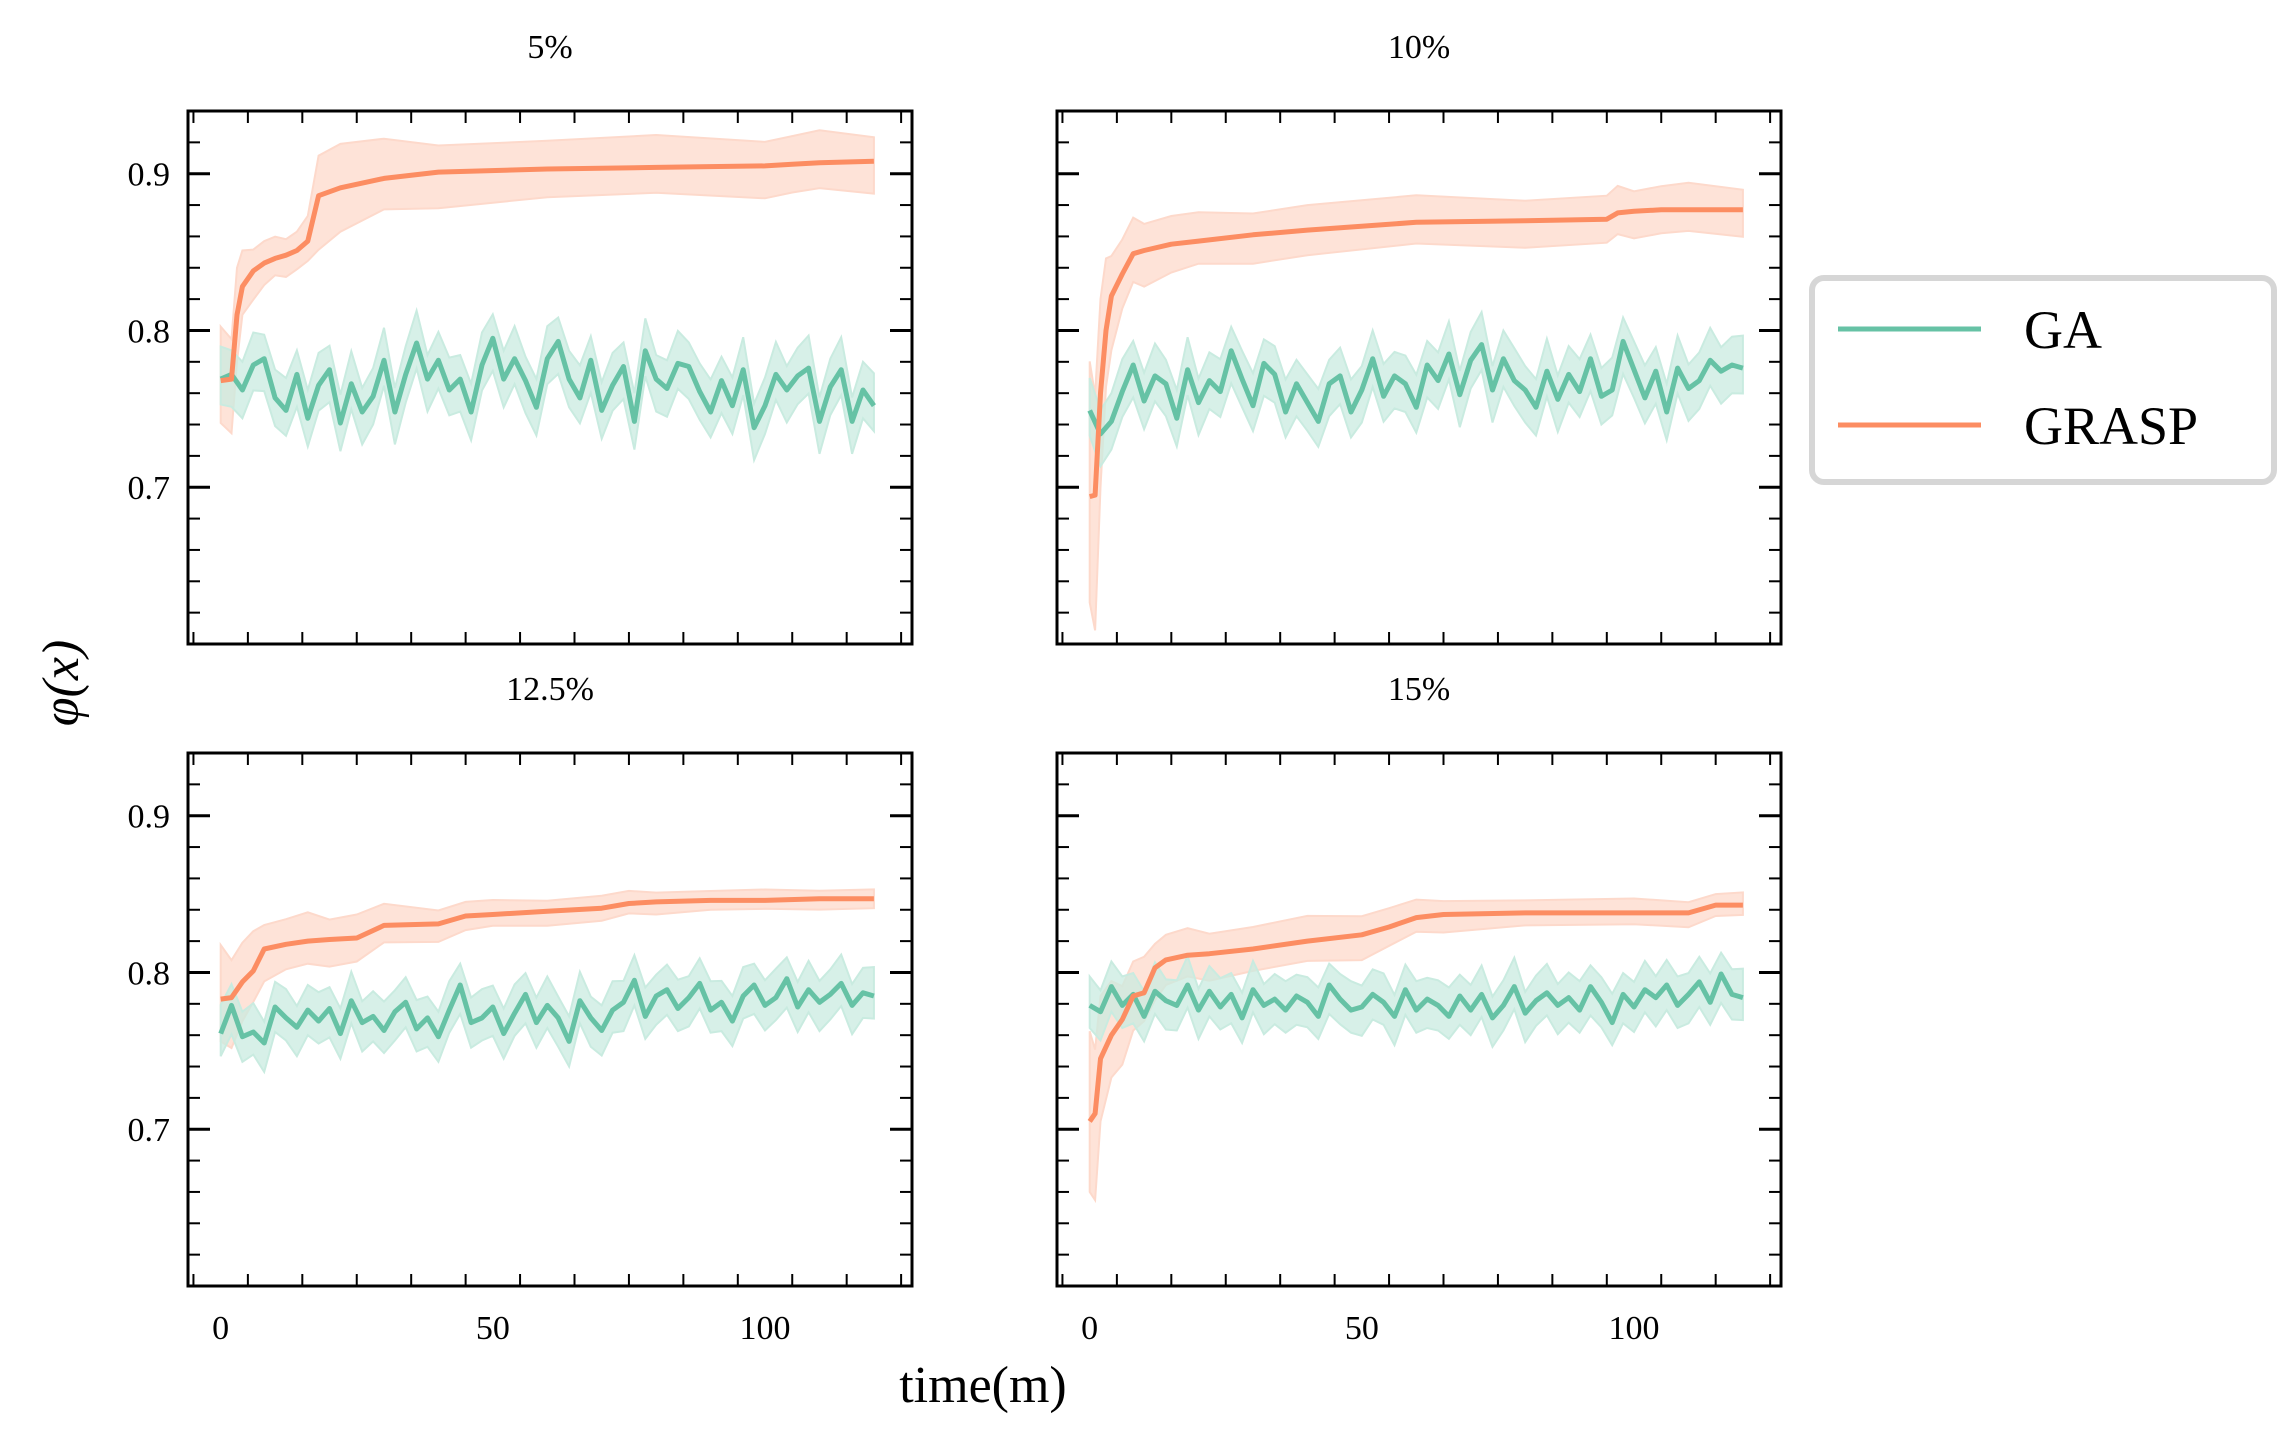  I want to click on panel-title: 15%, so click(1419, 689).